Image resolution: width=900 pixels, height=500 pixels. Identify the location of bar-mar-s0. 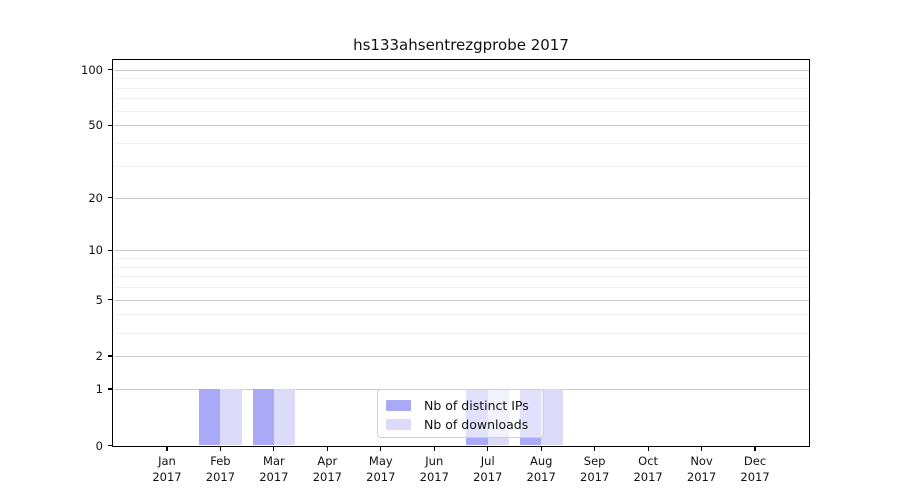
(263, 417).